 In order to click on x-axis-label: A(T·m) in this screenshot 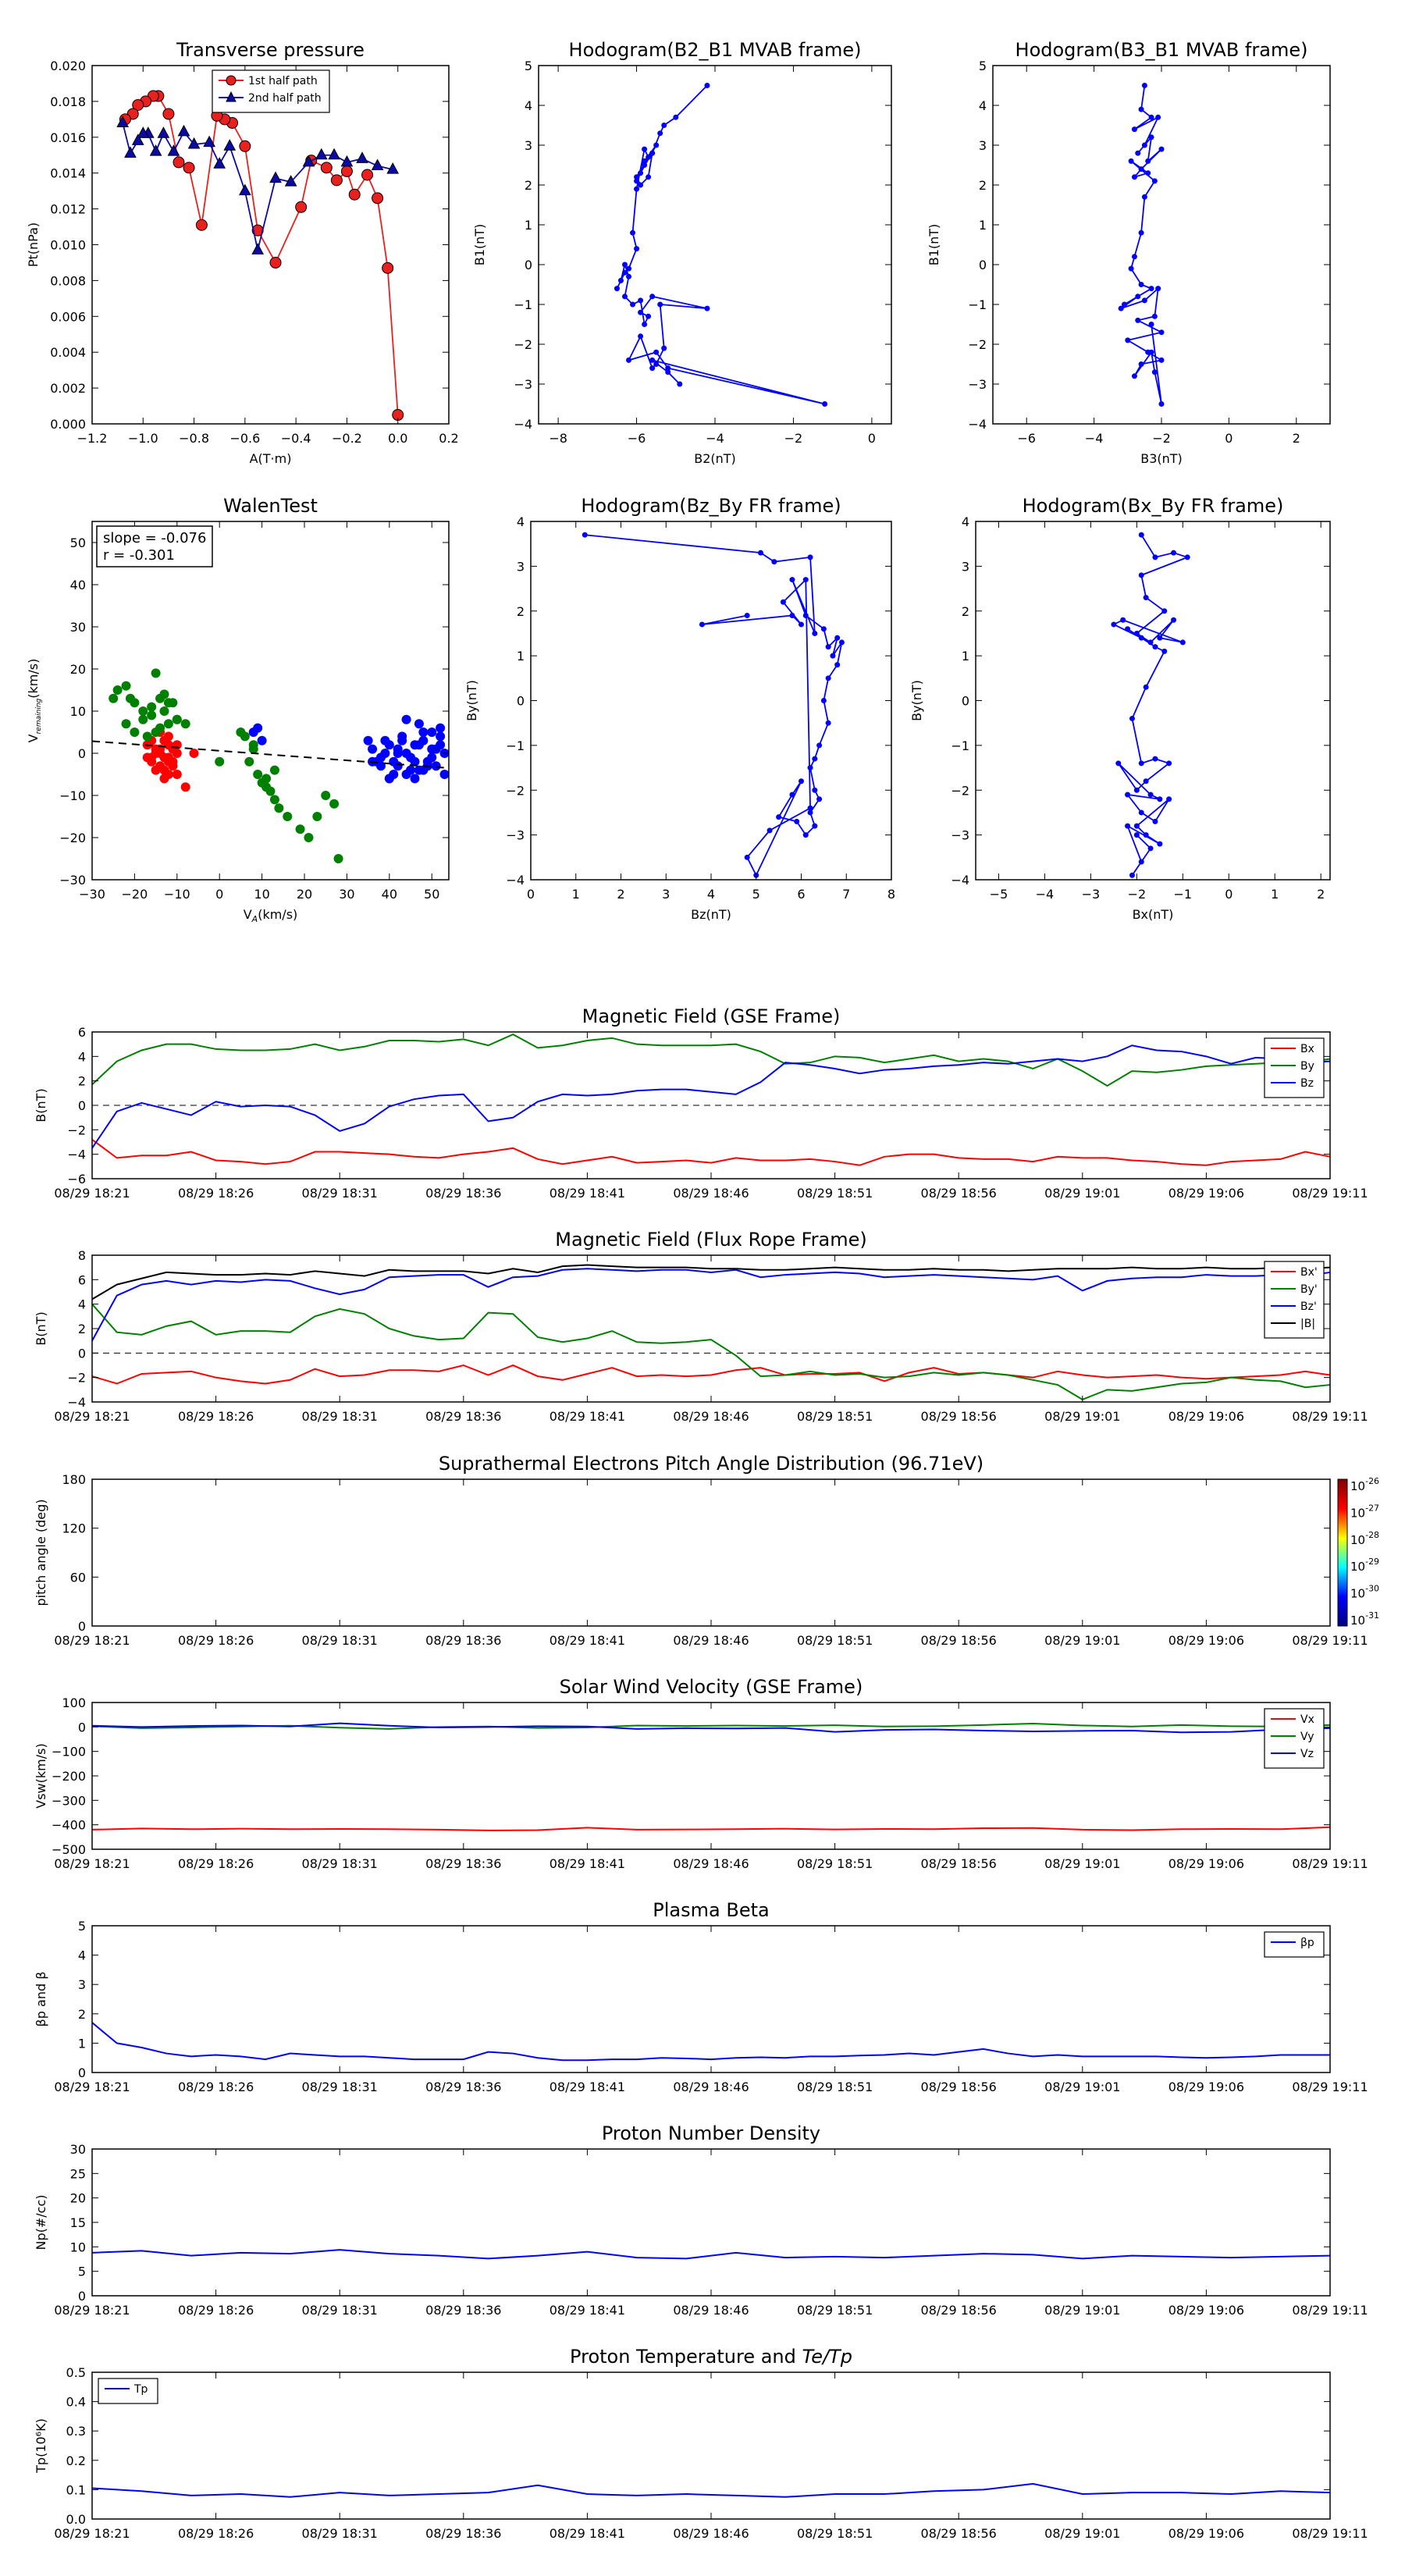, I will do `click(271, 459)`.